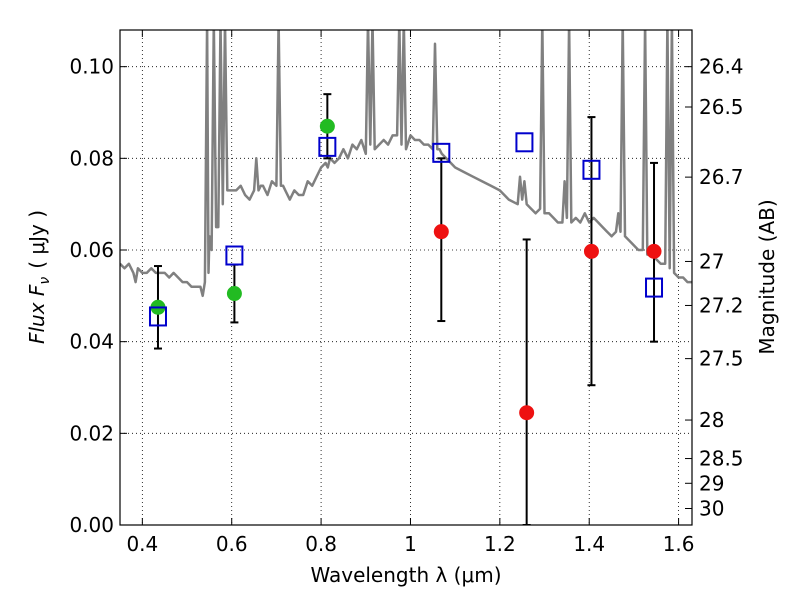  Describe the element at coordinates (91, 67) in the screenshot. I see `y-tick-label: 0.10` at that location.